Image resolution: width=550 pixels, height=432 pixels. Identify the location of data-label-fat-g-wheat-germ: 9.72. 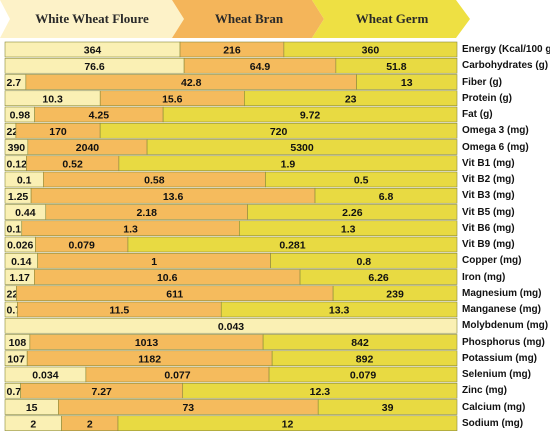
(310, 116).